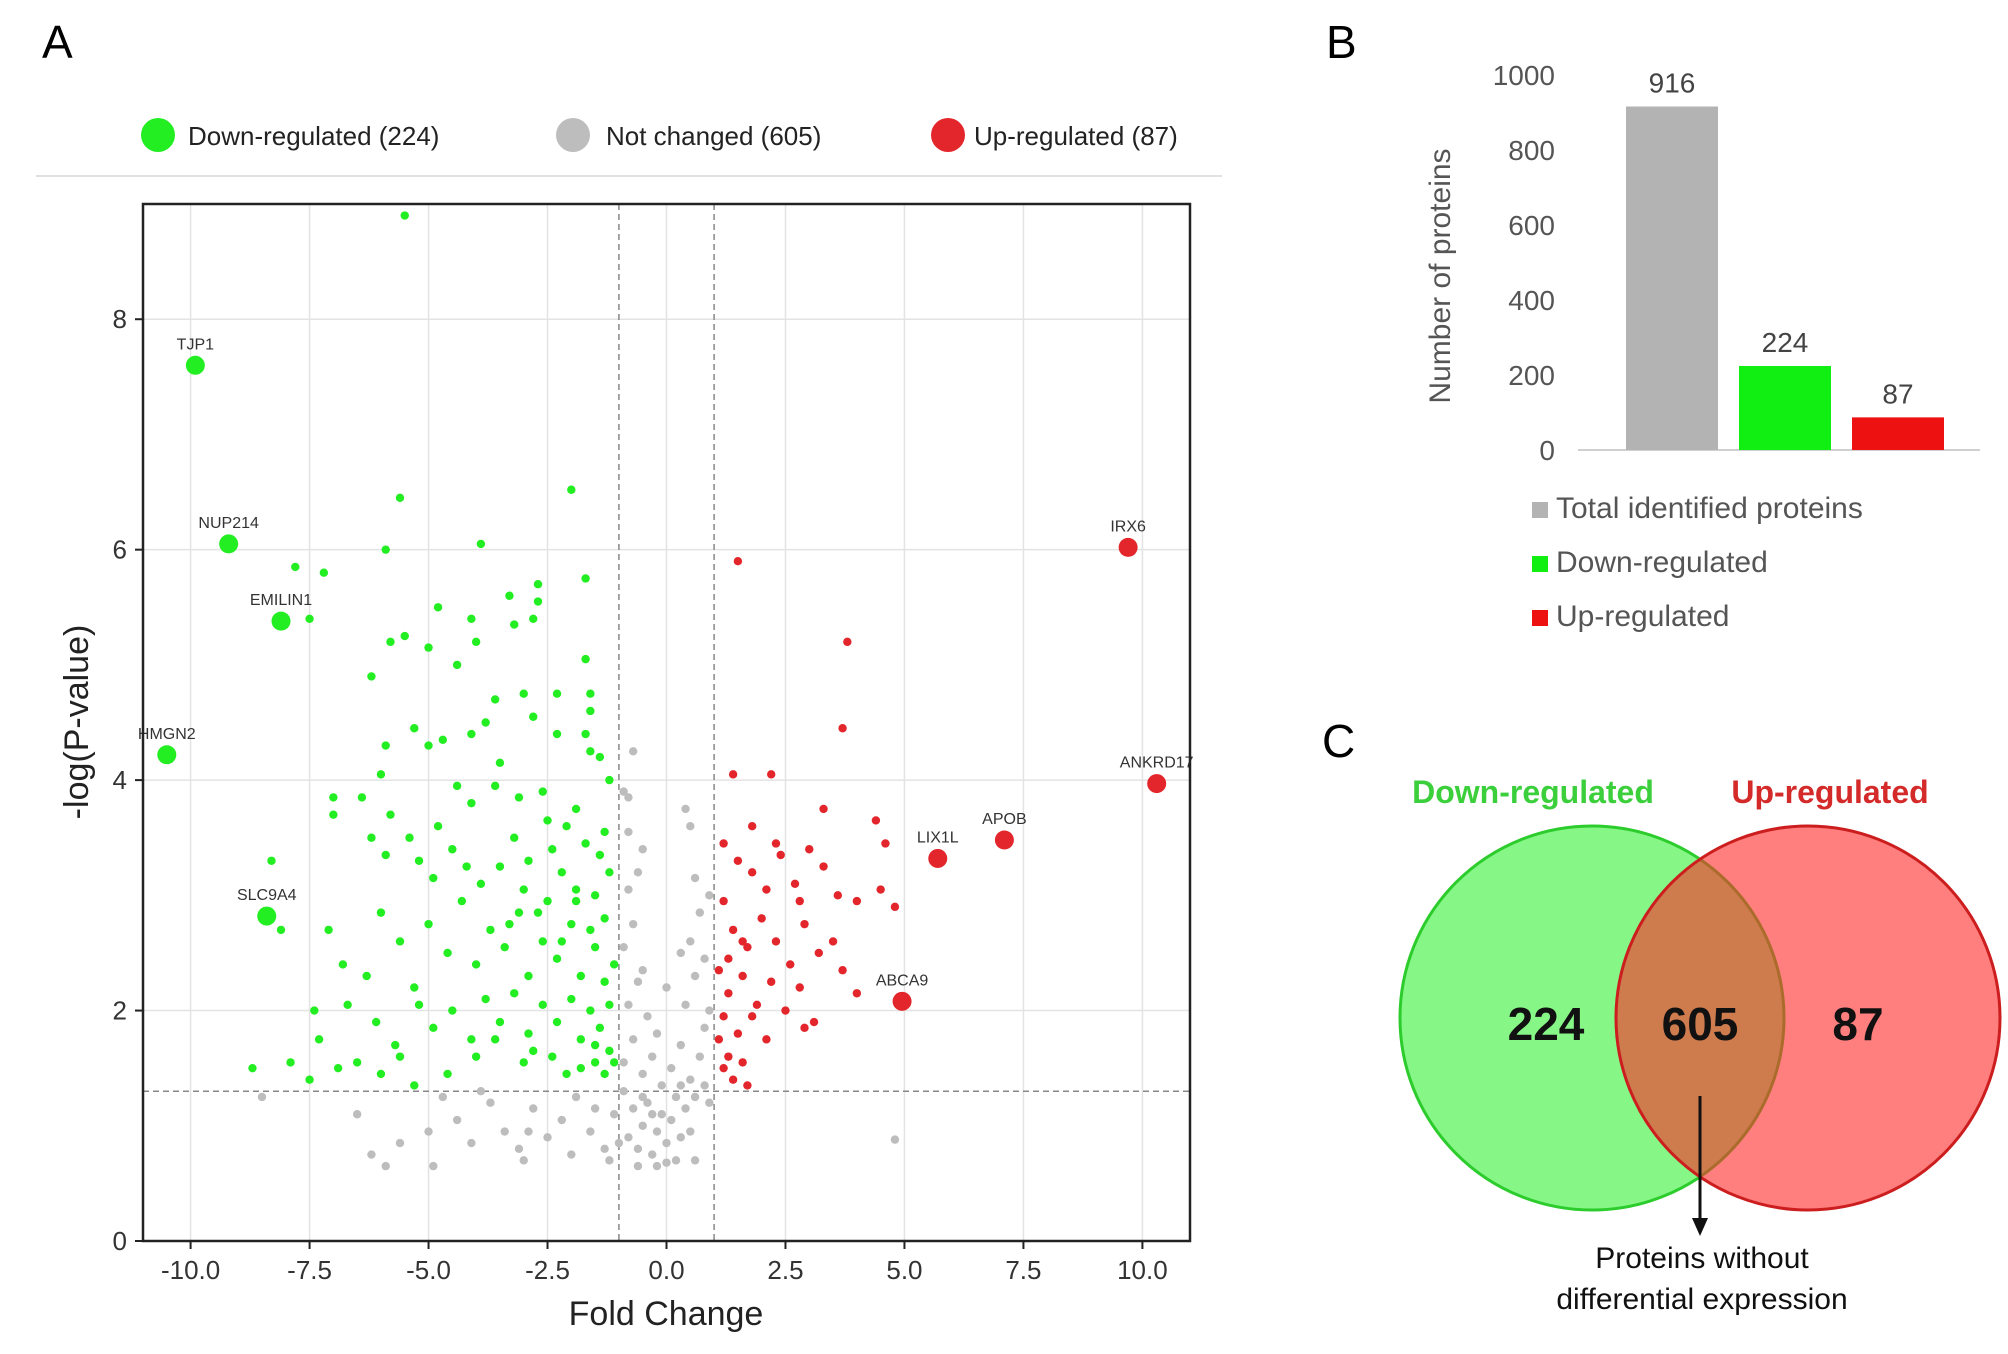 The image size is (2008, 1354). Describe the element at coordinates (1642, 616) in the screenshot. I see `bar-legend-label: Up-regulated` at that location.